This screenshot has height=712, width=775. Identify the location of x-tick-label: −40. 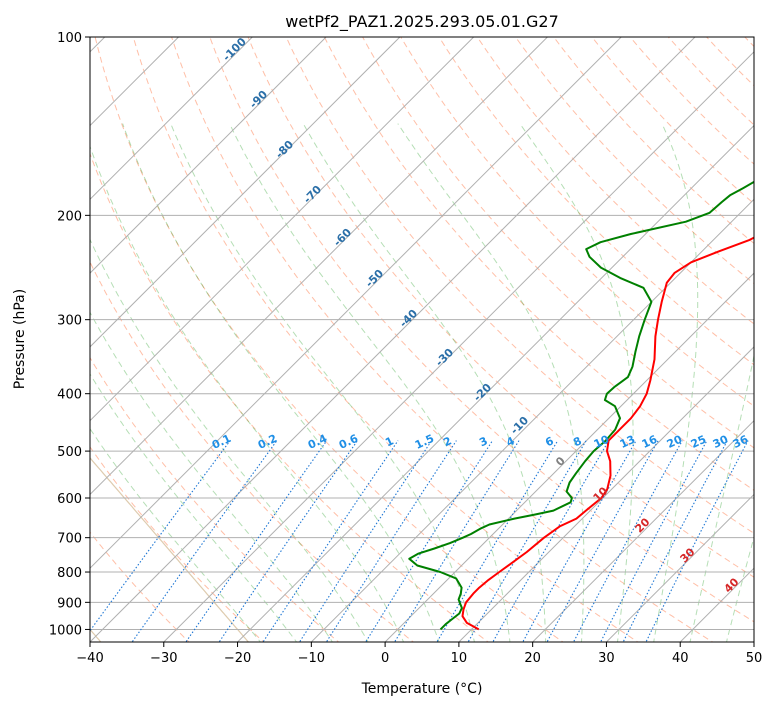
(89, 658).